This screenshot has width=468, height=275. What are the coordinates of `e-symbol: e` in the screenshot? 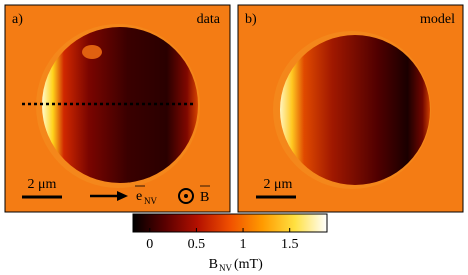 It's located at (139, 196).